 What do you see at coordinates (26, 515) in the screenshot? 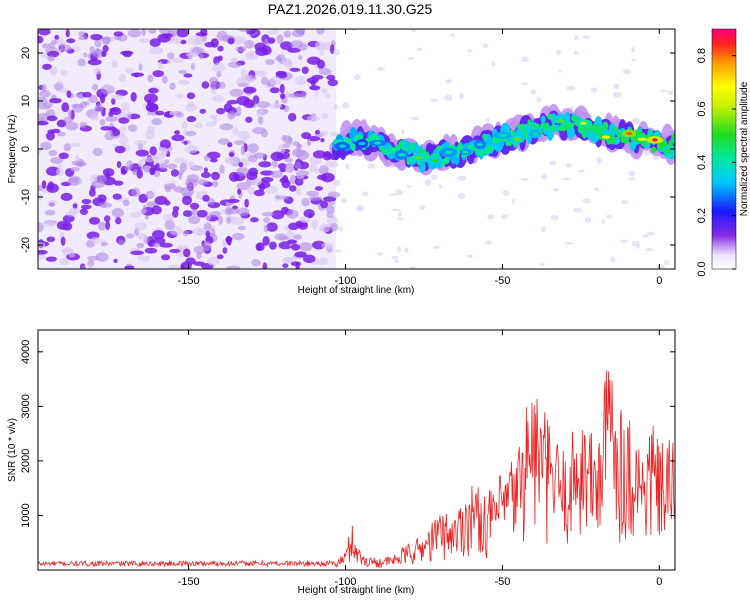
I see `y-tick-label: 1000` at bounding box center [26, 515].